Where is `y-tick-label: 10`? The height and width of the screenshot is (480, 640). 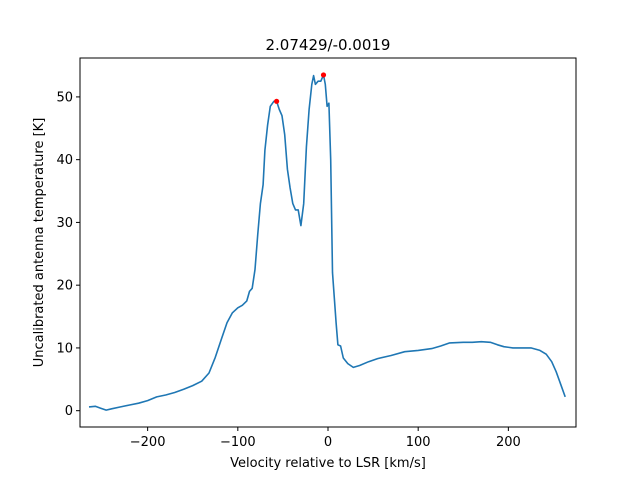
y-tick-label: 10 is located at coordinates (64, 348).